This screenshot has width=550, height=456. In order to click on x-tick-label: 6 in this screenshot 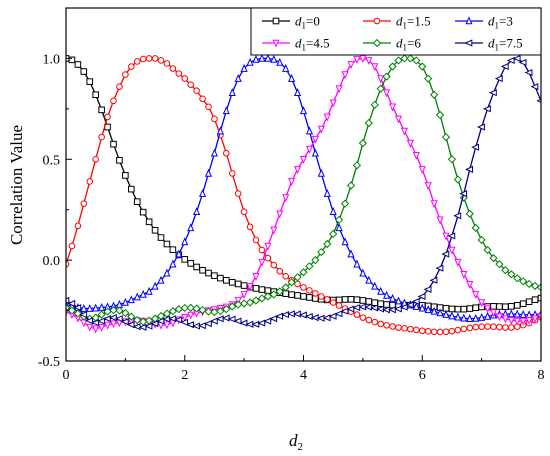, I will do `click(422, 375)`.